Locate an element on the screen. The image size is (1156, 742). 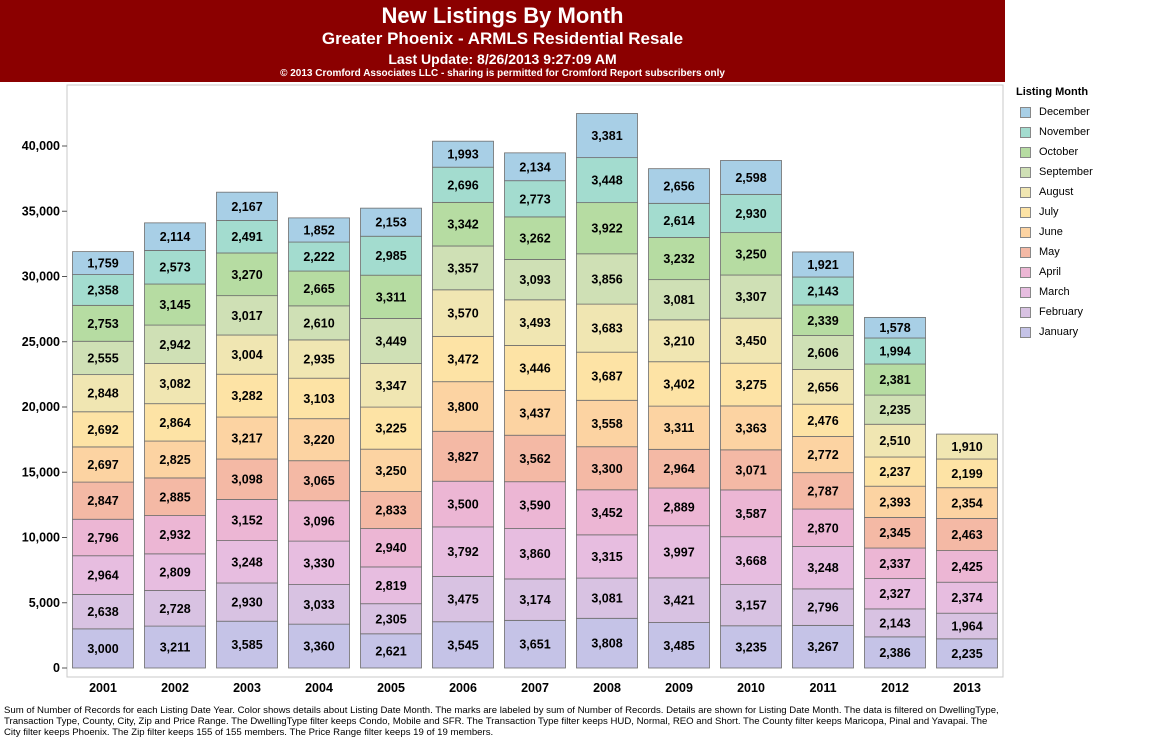
bar-segment-2006-october is located at coordinates (463, 224).